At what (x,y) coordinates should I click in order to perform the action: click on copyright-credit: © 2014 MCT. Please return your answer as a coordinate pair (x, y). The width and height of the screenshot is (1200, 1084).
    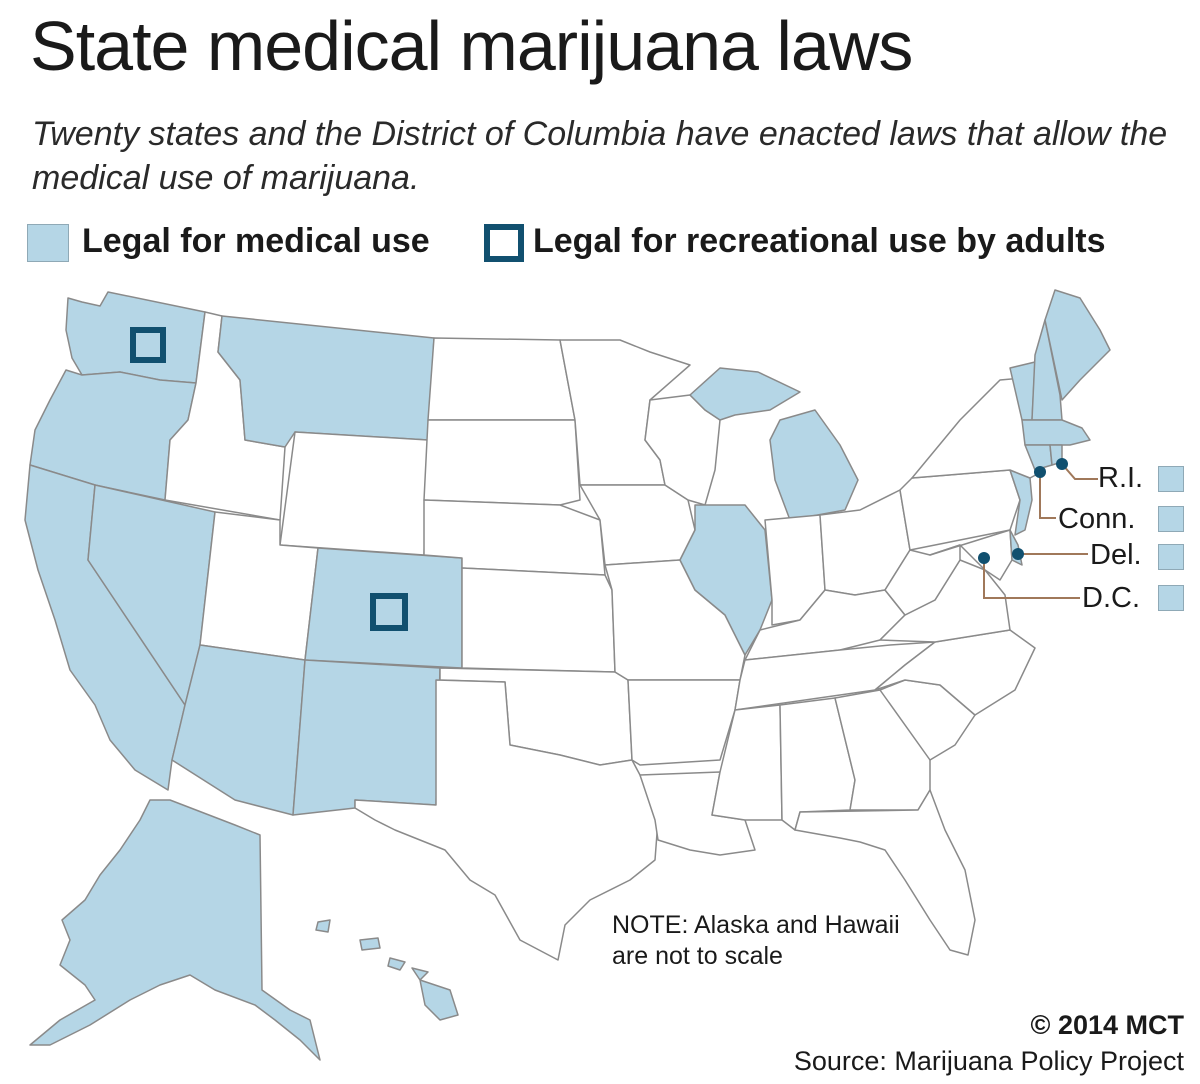
    Looking at the image, I should click on (1107, 1025).